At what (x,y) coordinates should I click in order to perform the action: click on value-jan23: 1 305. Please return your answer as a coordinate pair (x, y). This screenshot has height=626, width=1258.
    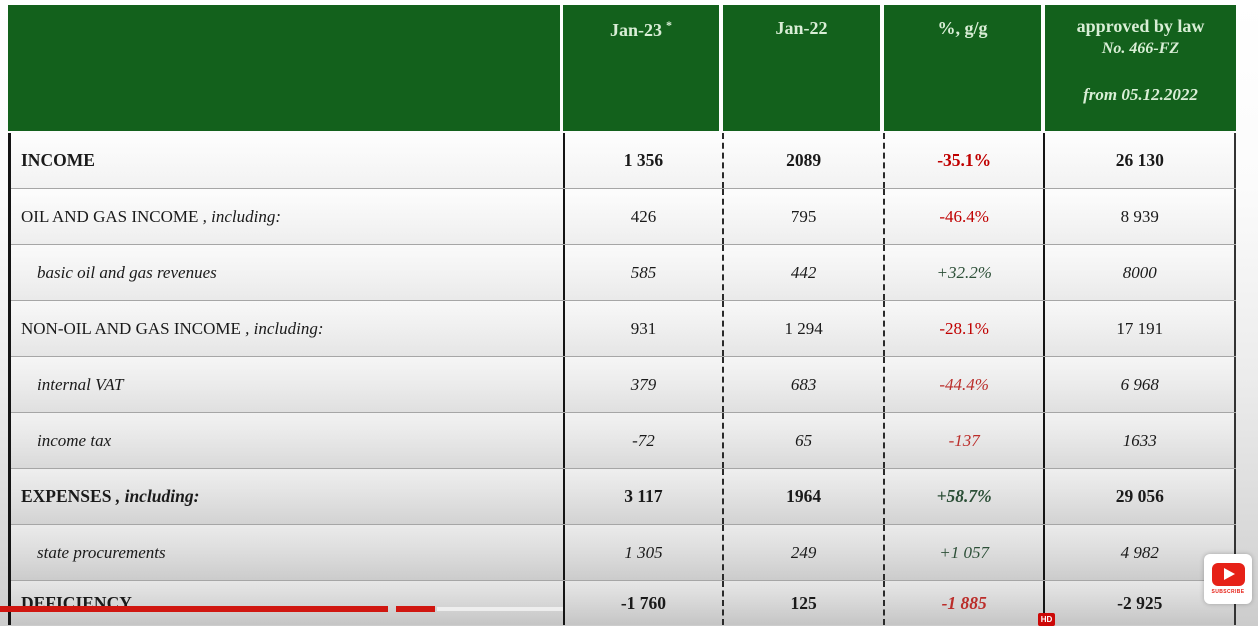
    Looking at the image, I should click on (645, 552).